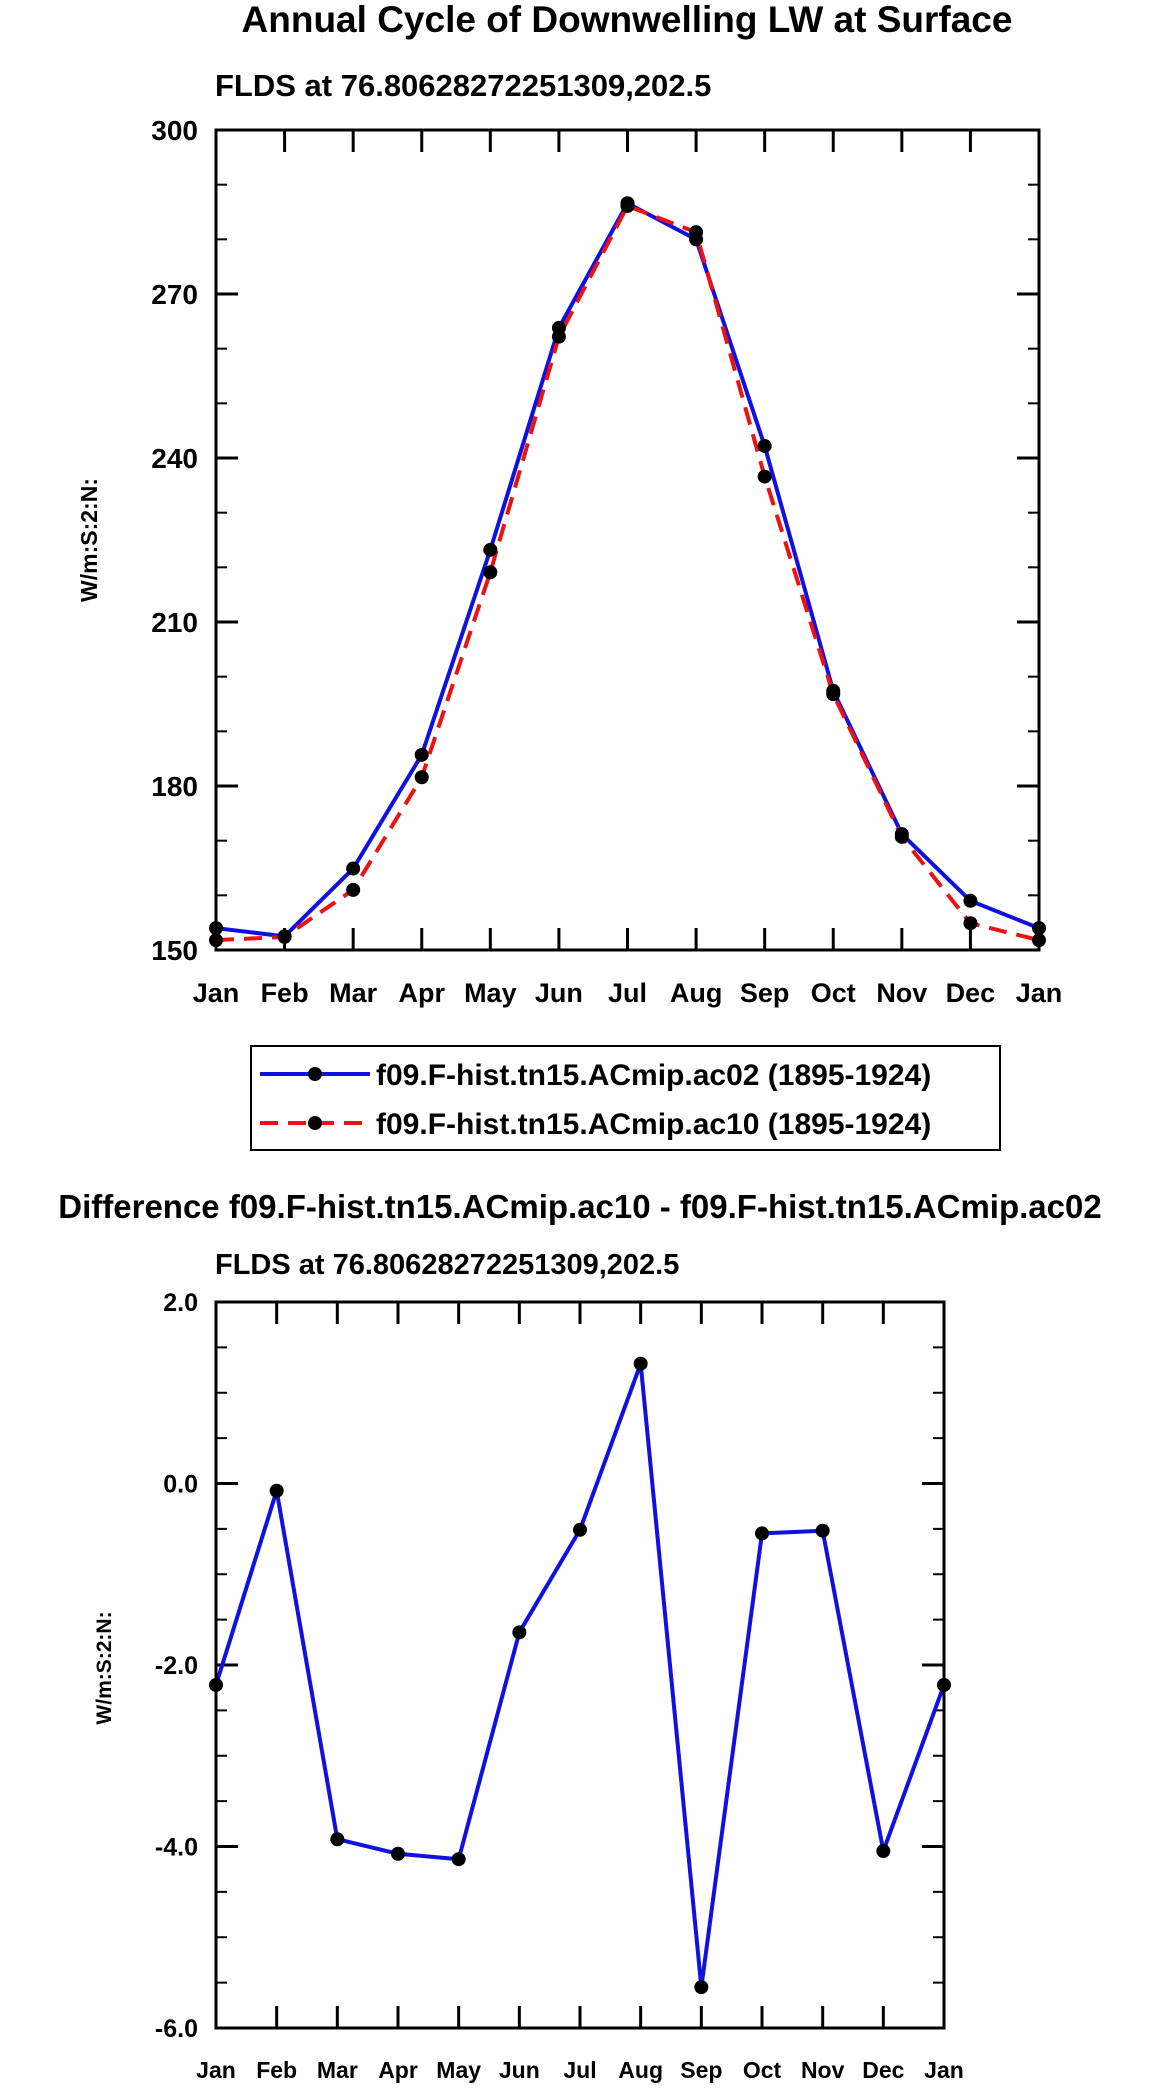 The image size is (1161, 2096). What do you see at coordinates (174, 622) in the screenshot?
I see `y-tick-label: 210` at bounding box center [174, 622].